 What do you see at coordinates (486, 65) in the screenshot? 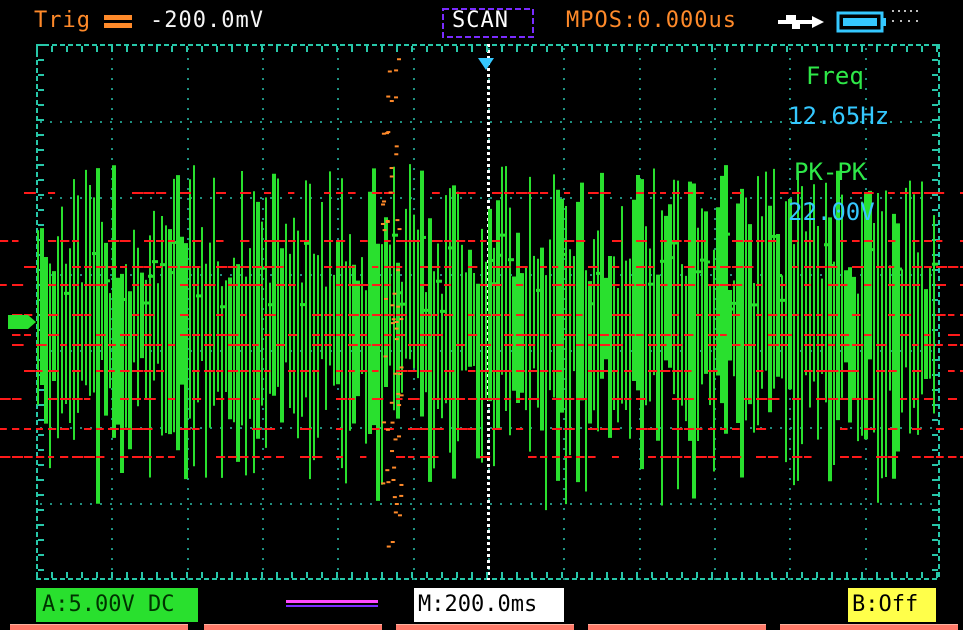
I see `trigger-position-marker` at bounding box center [486, 65].